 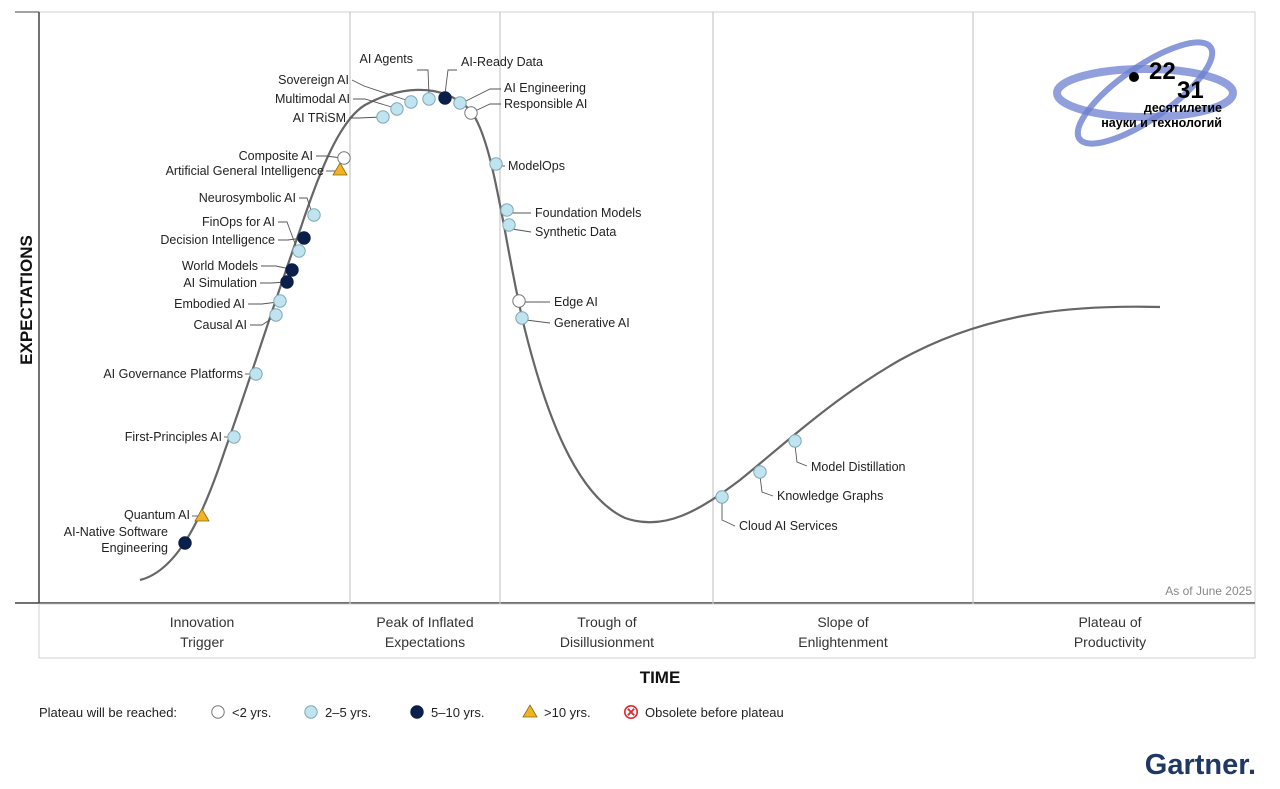 What do you see at coordinates (220, 266) in the screenshot?
I see `point-label-world-models: World Models` at bounding box center [220, 266].